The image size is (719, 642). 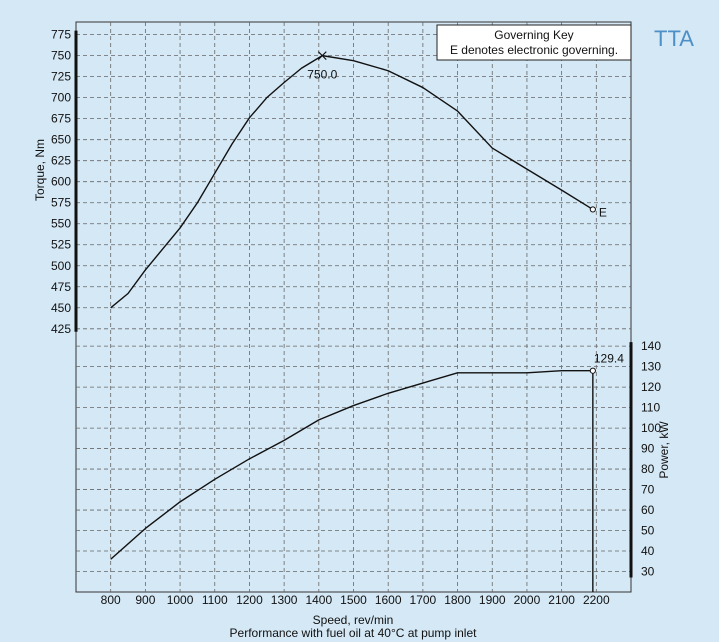 What do you see at coordinates (423, 600) in the screenshot?
I see `speed-tick-label: 1700` at bounding box center [423, 600].